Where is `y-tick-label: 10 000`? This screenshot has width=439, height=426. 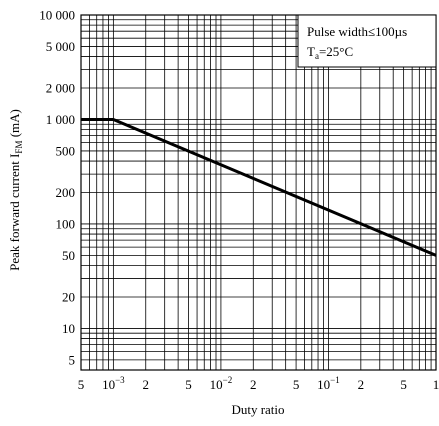
y-tick-label: 10 000 is located at coordinates (57, 15).